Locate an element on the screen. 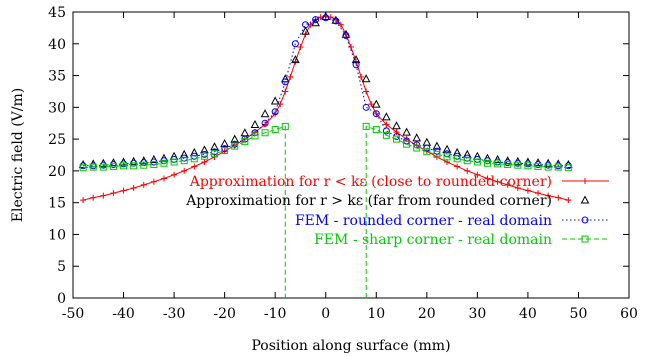 The width and height of the screenshot is (647, 356). x-tick-label: -10 is located at coordinates (275, 314).